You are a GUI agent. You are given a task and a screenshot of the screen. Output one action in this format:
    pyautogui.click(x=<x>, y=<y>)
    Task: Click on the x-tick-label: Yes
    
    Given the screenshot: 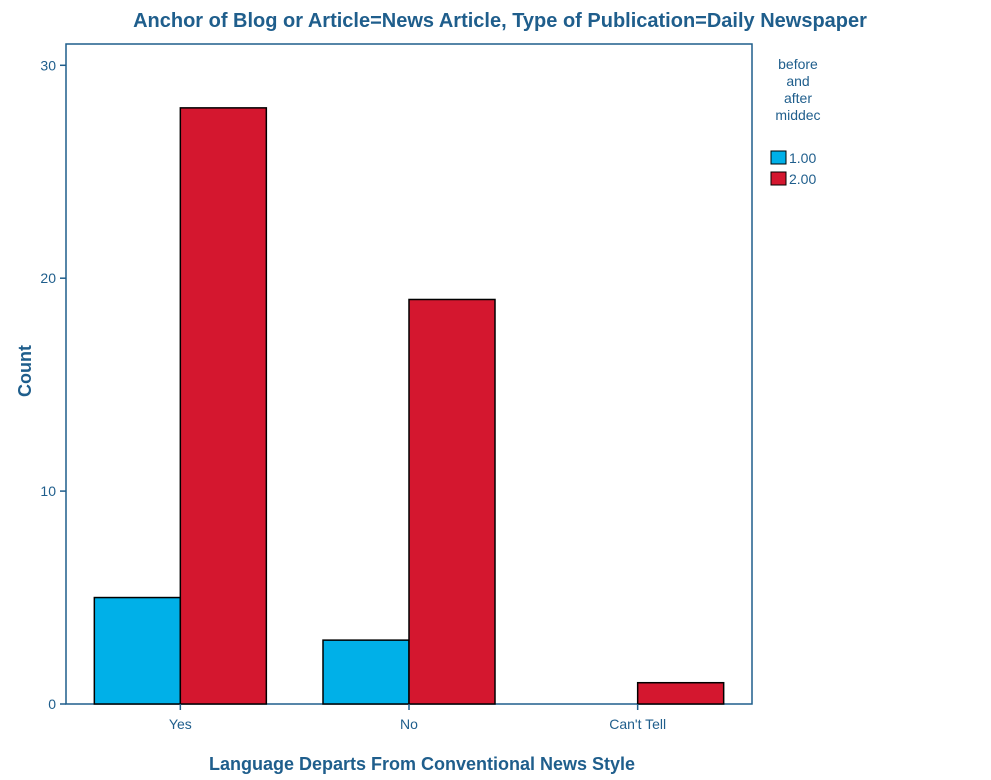 What is the action you would take?
    pyautogui.click(x=180, y=724)
    